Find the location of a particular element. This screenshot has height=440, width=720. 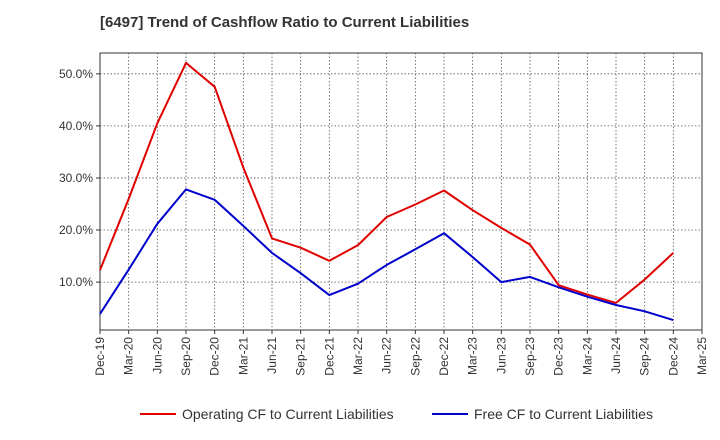

x-tick-label: Dec-20 is located at coordinates (215, 356).